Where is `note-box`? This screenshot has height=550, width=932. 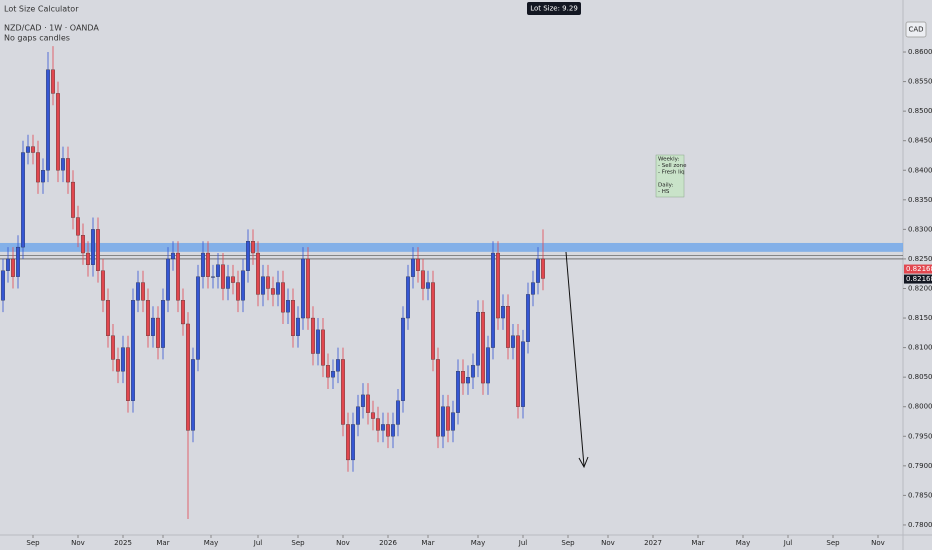 note-box is located at coordinates (670, 176).